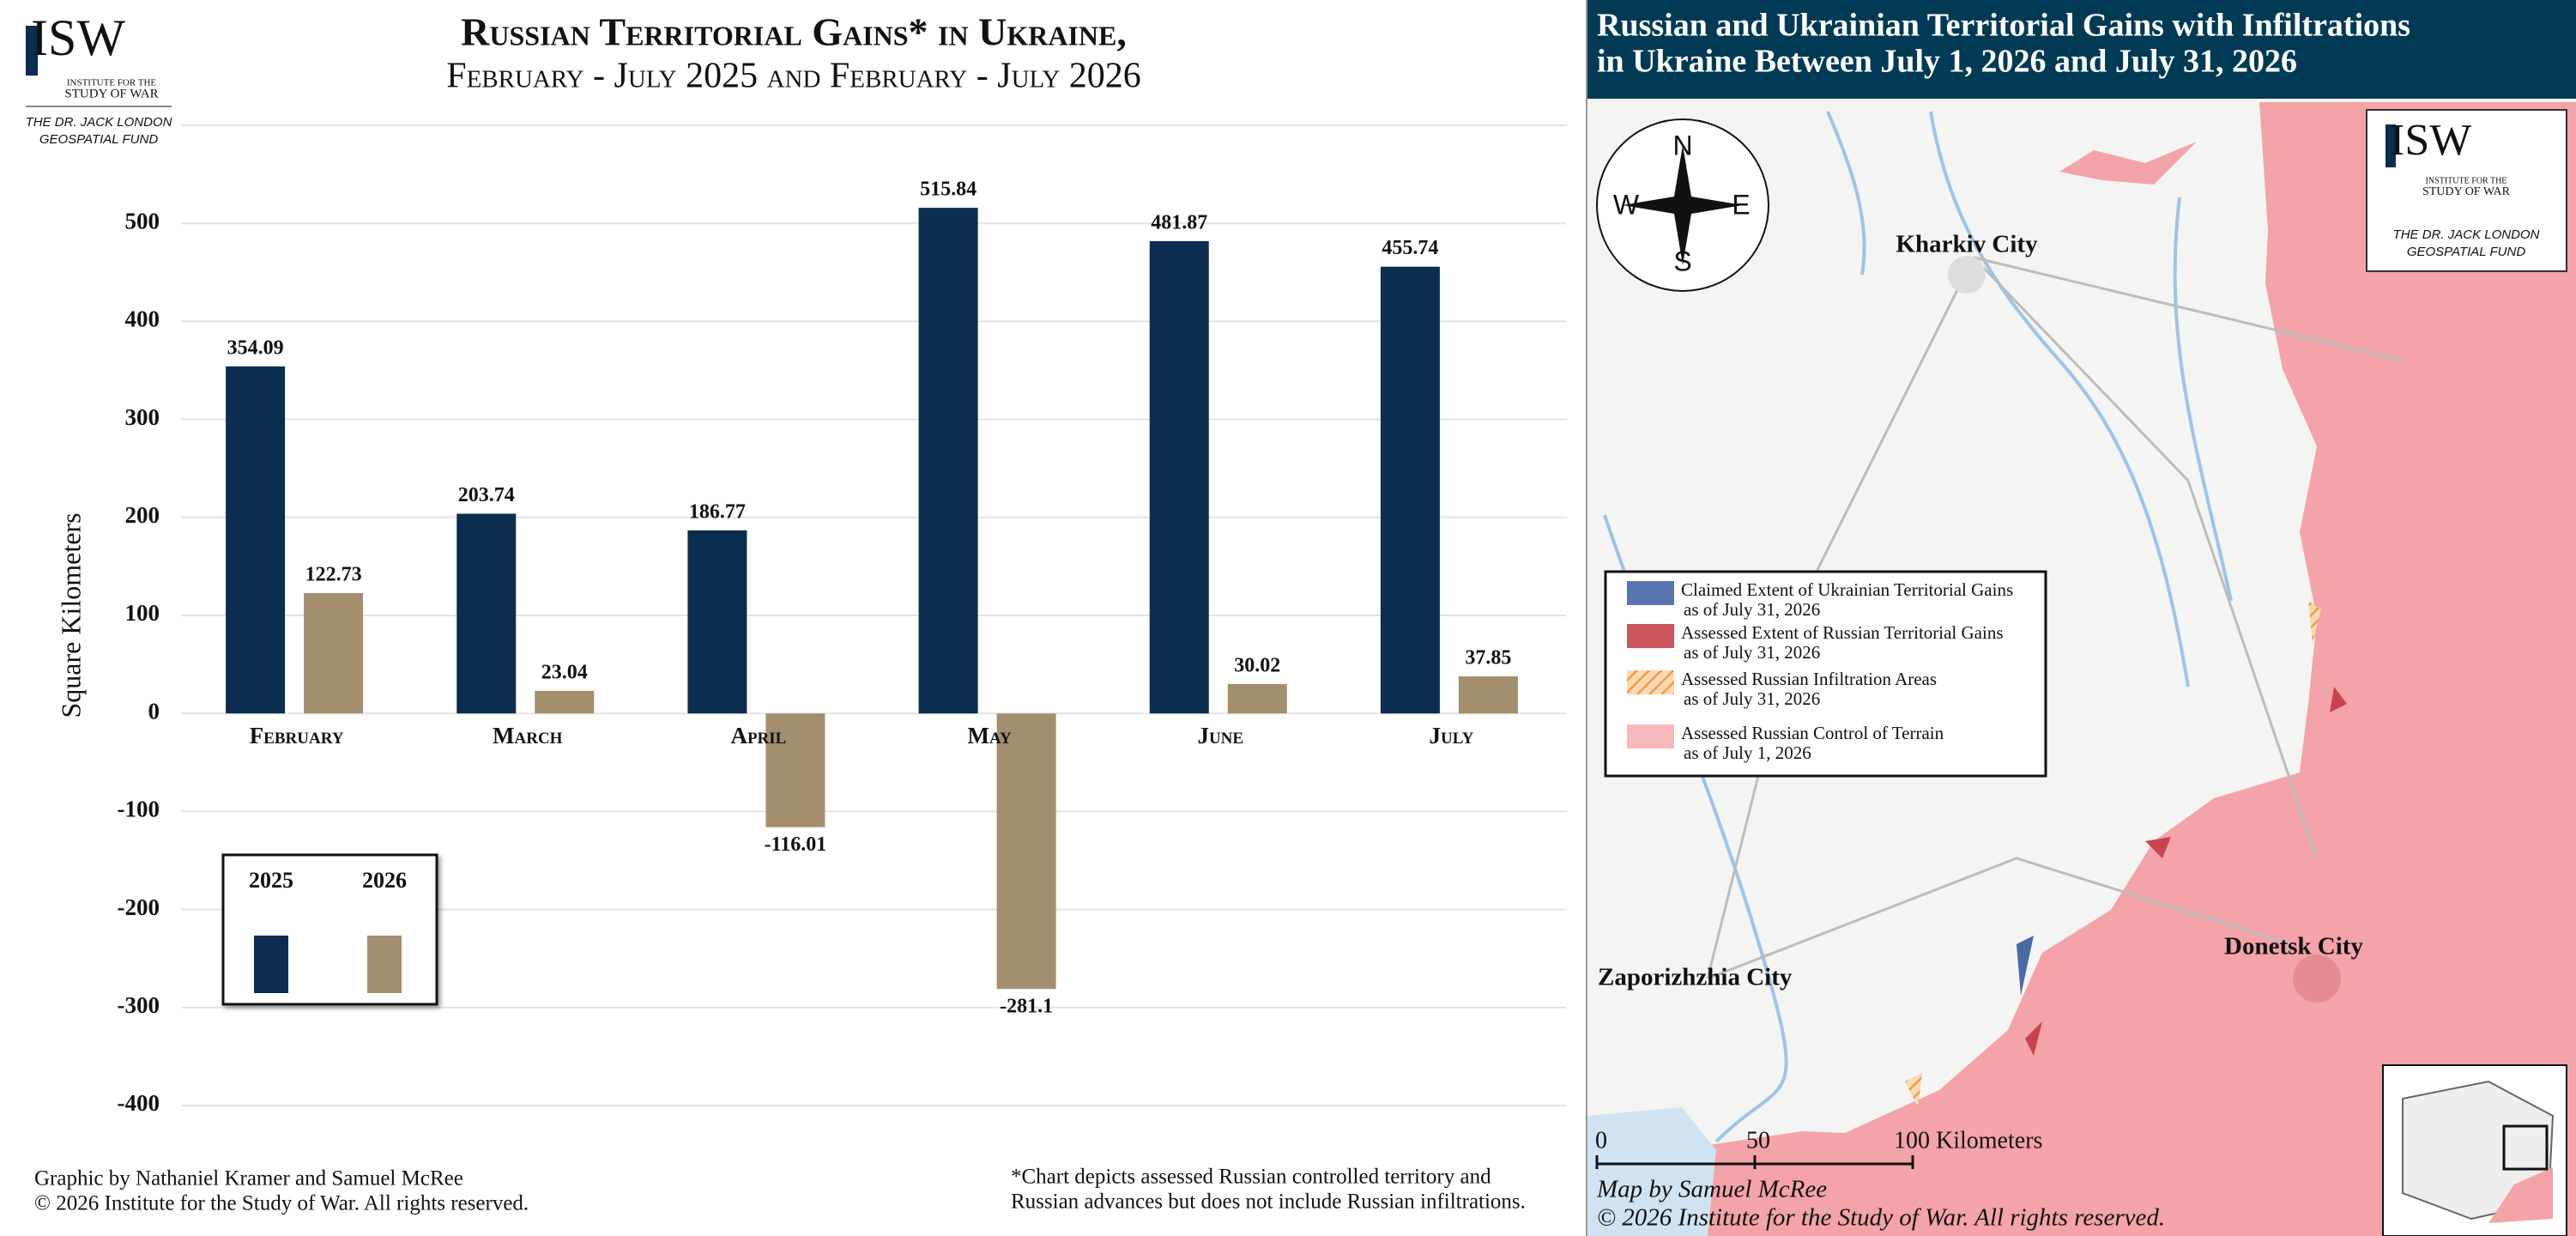 This screenshot has height=1236, width=2576. I want to click on legend-label: Assessed Russian Infiltration Areas, so click(1809, 679).